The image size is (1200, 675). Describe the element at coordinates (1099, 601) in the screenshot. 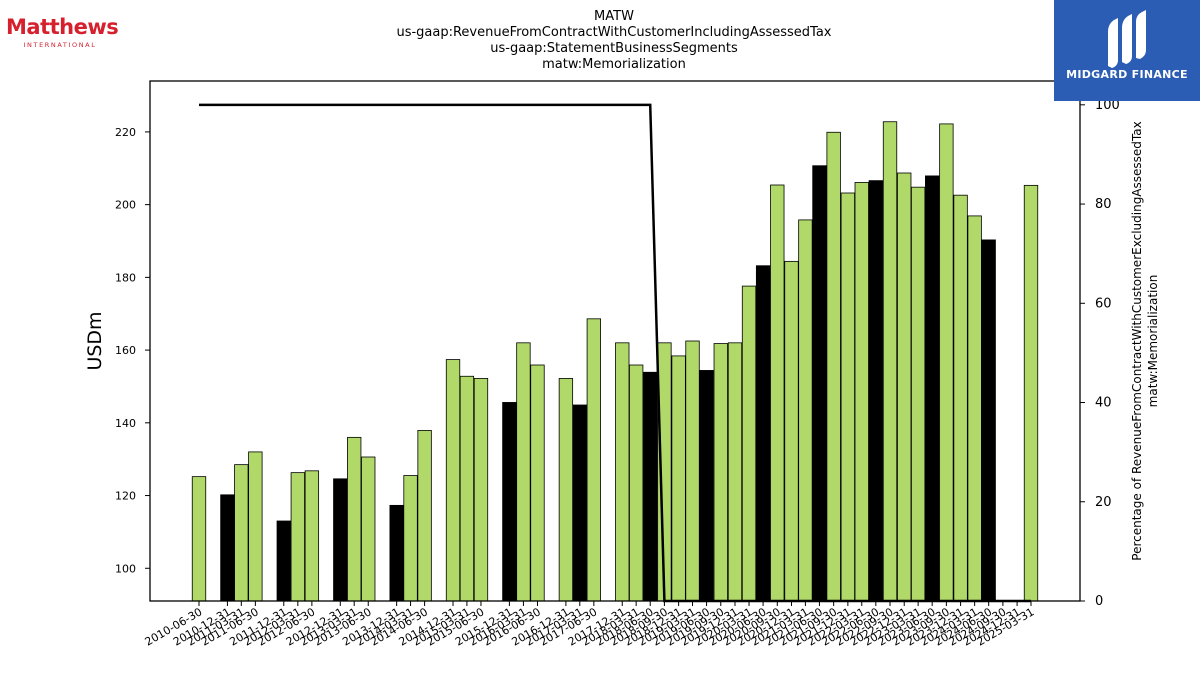

I see `y2-tick-label: 0` at that location.